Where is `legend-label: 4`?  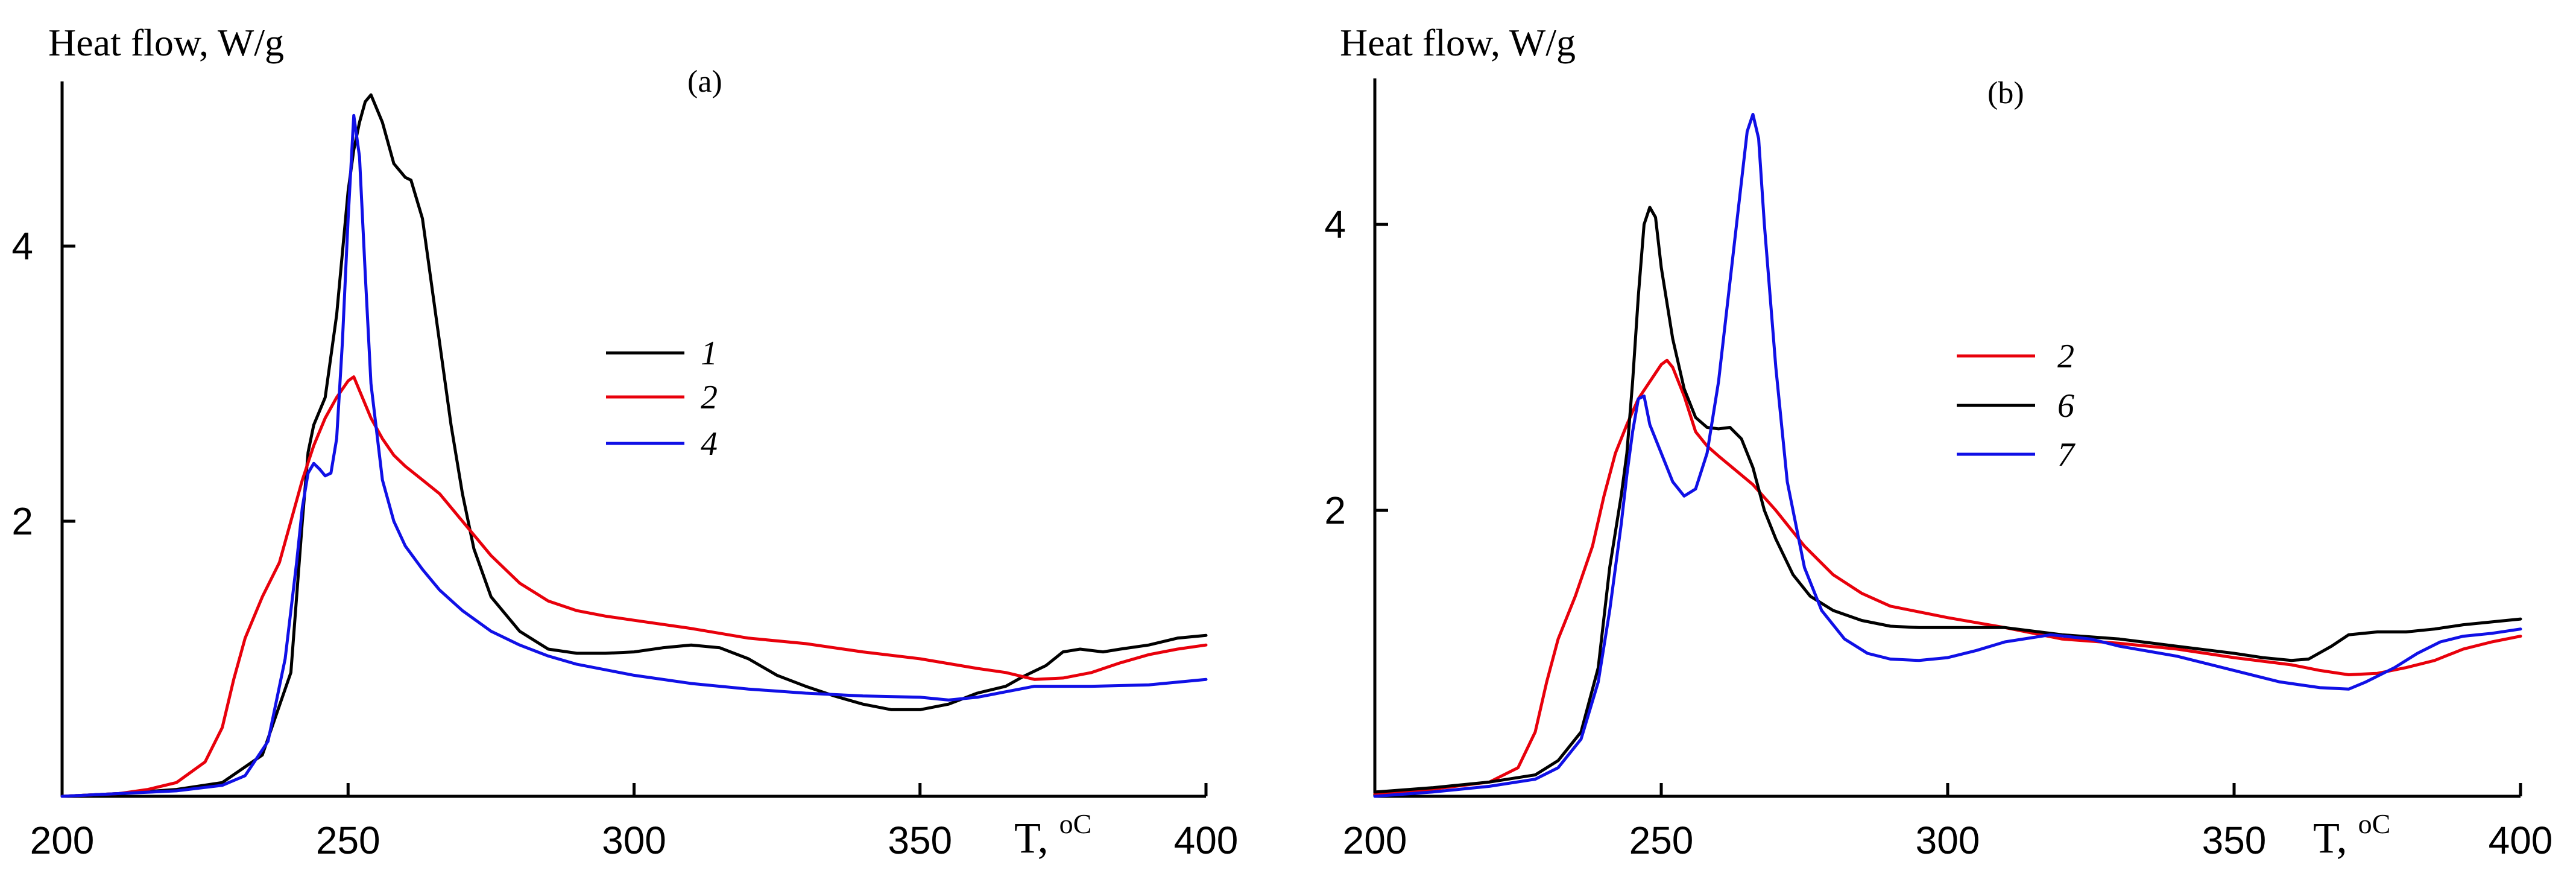 legend-label: 4 is located at coordinates (709, 444).